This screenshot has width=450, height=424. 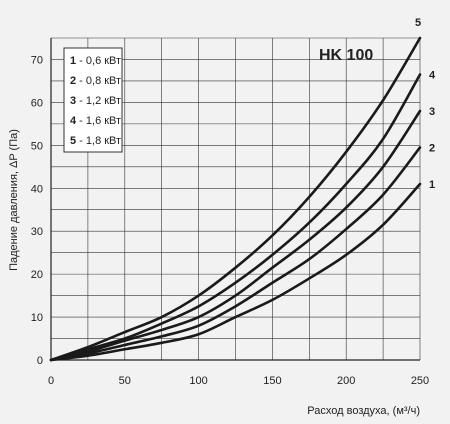 I want to click on y-tick-labels: 0 10 20 30 40 50 60 70, so click(x=37, y=210).